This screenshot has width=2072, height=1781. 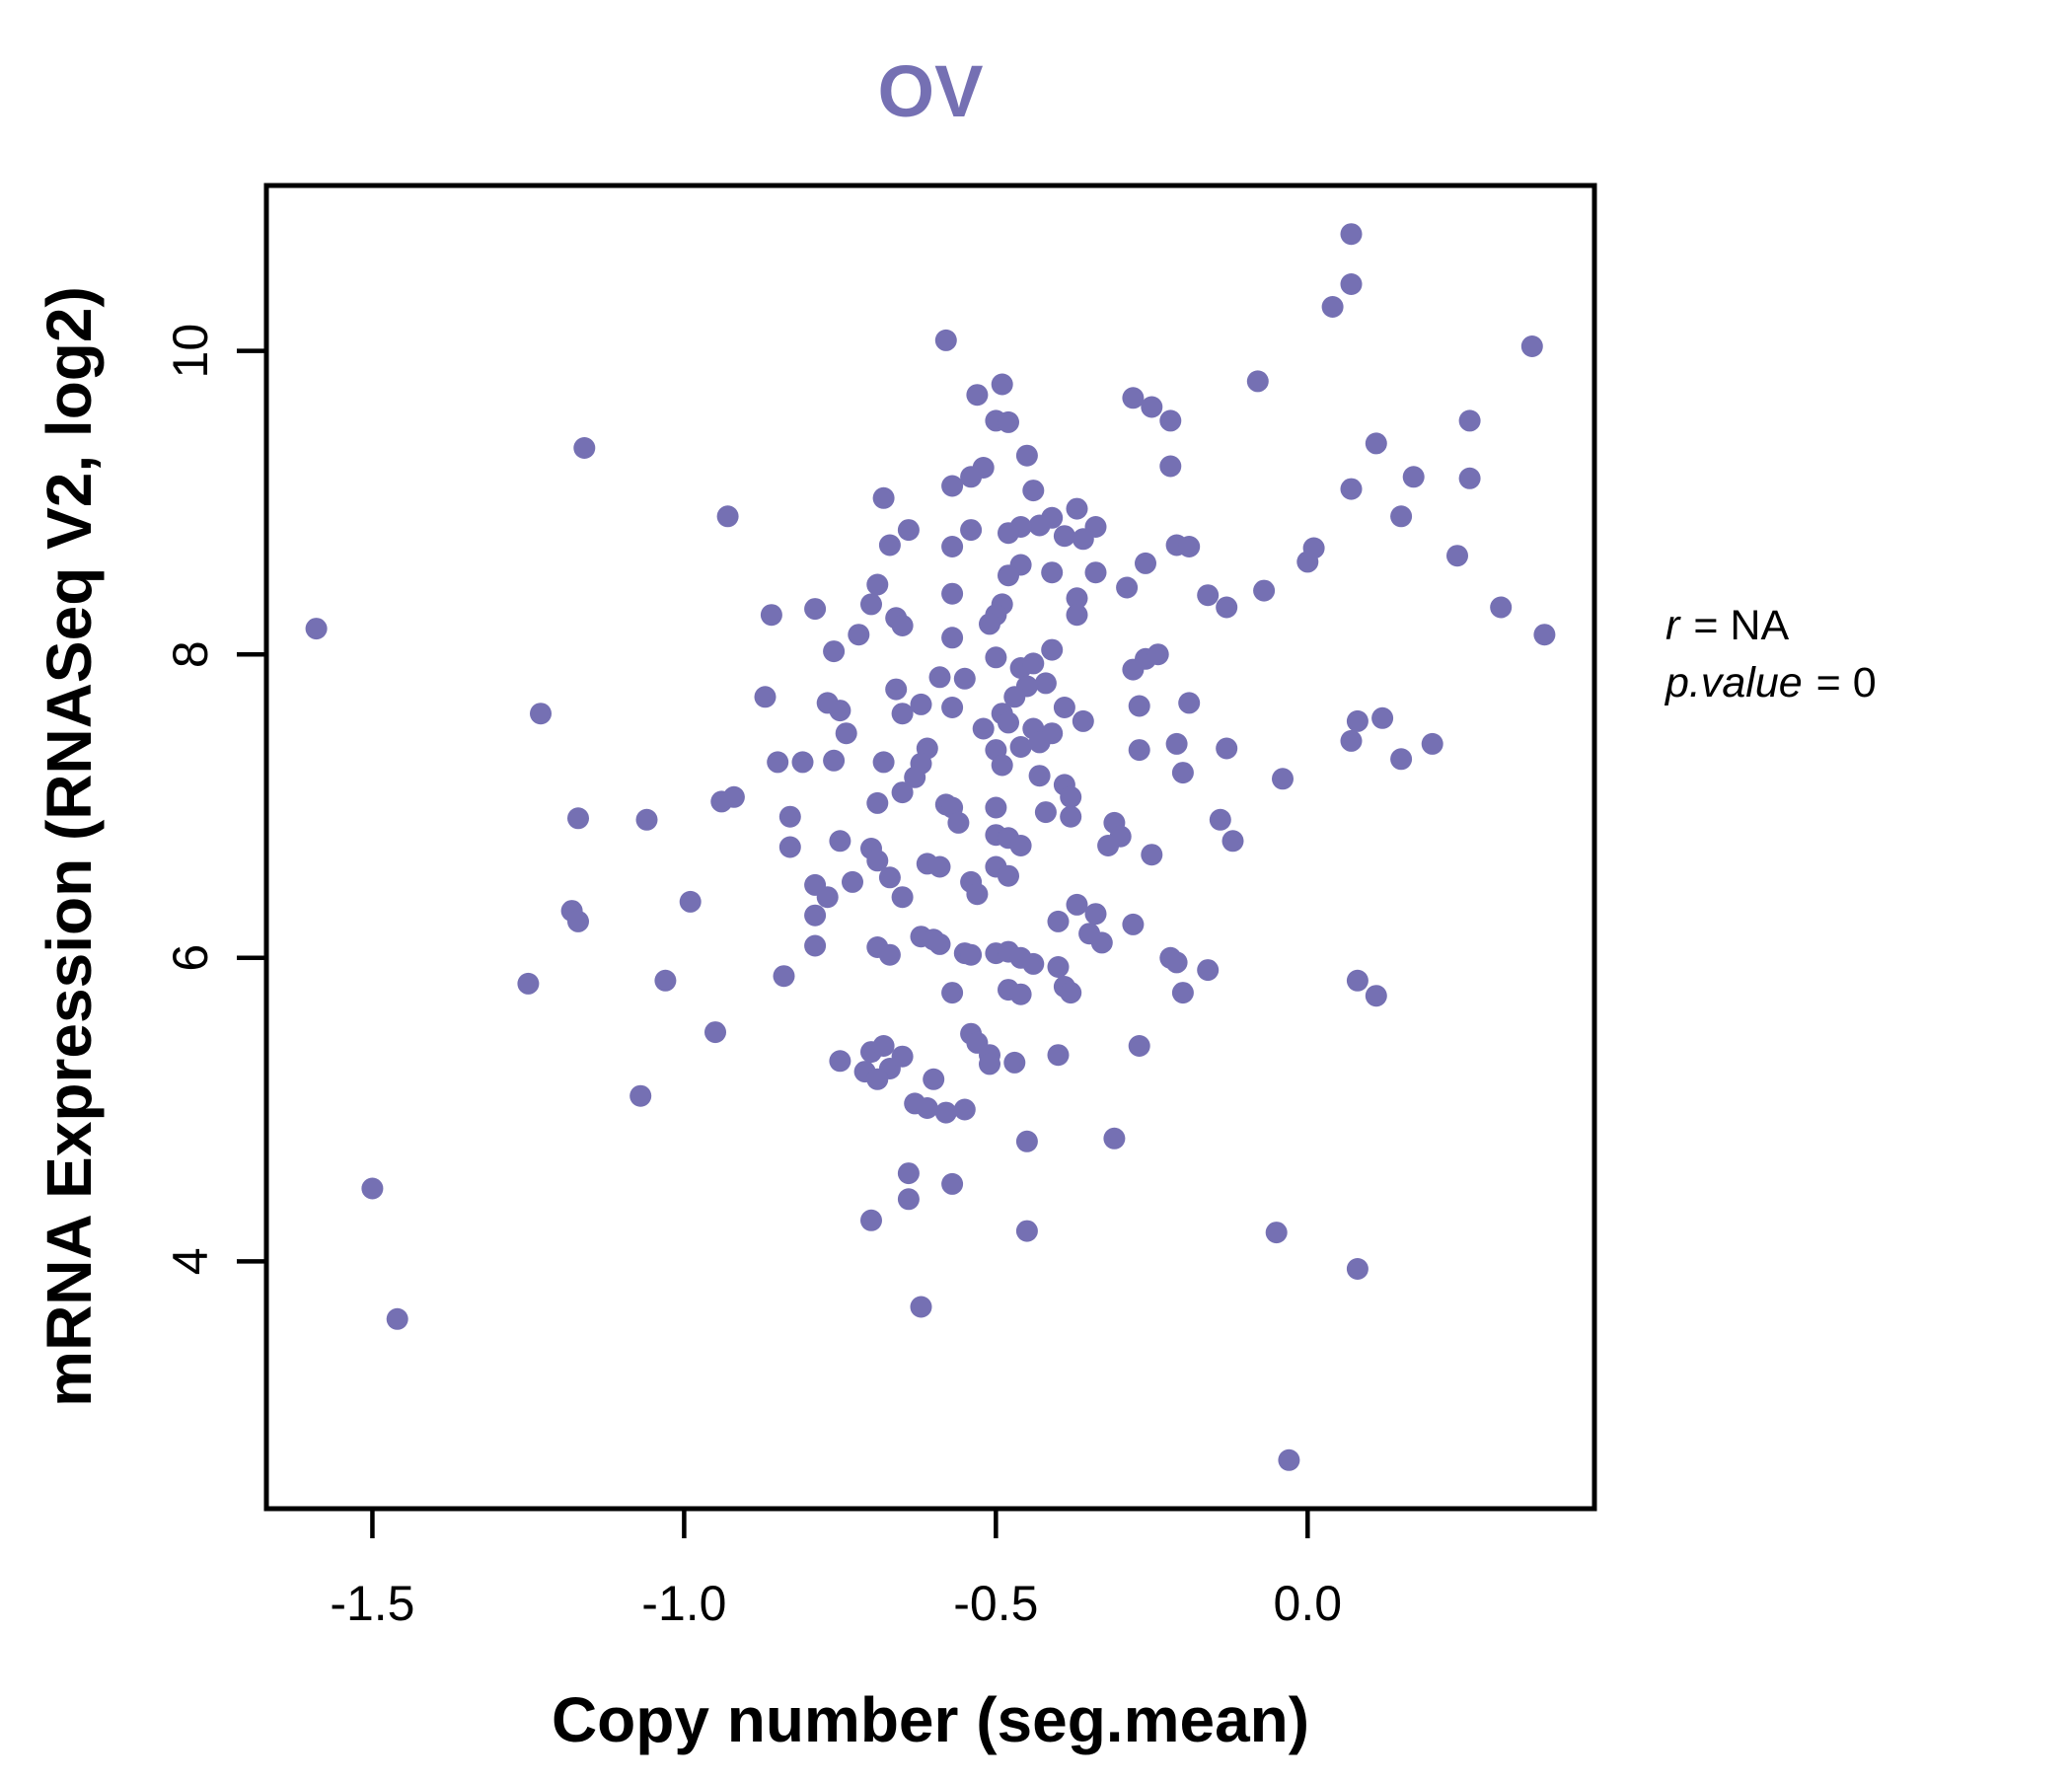 I want to click on y-axis: 4 6 8 10, so click(x=215, y=799).